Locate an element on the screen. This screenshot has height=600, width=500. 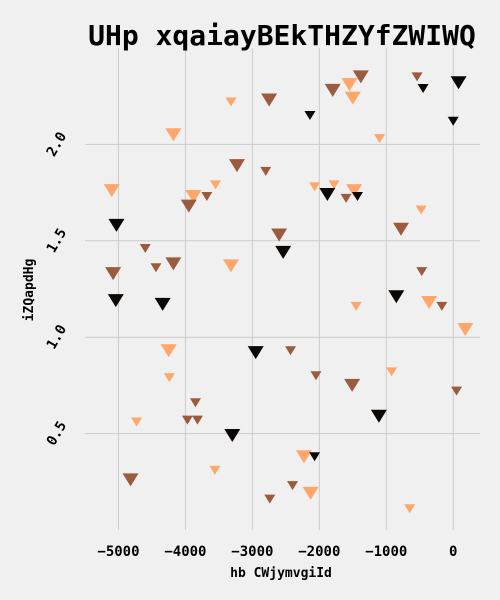
chart-title: UHp xqaiayBEkTHZYfZWIWQ is located at coordinates (282, 35).